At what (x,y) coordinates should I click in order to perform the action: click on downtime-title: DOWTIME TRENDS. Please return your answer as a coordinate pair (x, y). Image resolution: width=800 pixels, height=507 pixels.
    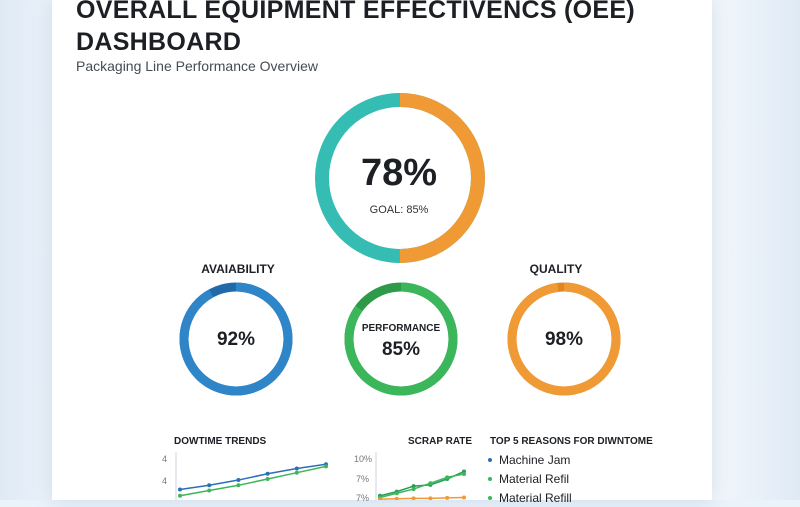
    Looking at the image, I should click on (220, 441).